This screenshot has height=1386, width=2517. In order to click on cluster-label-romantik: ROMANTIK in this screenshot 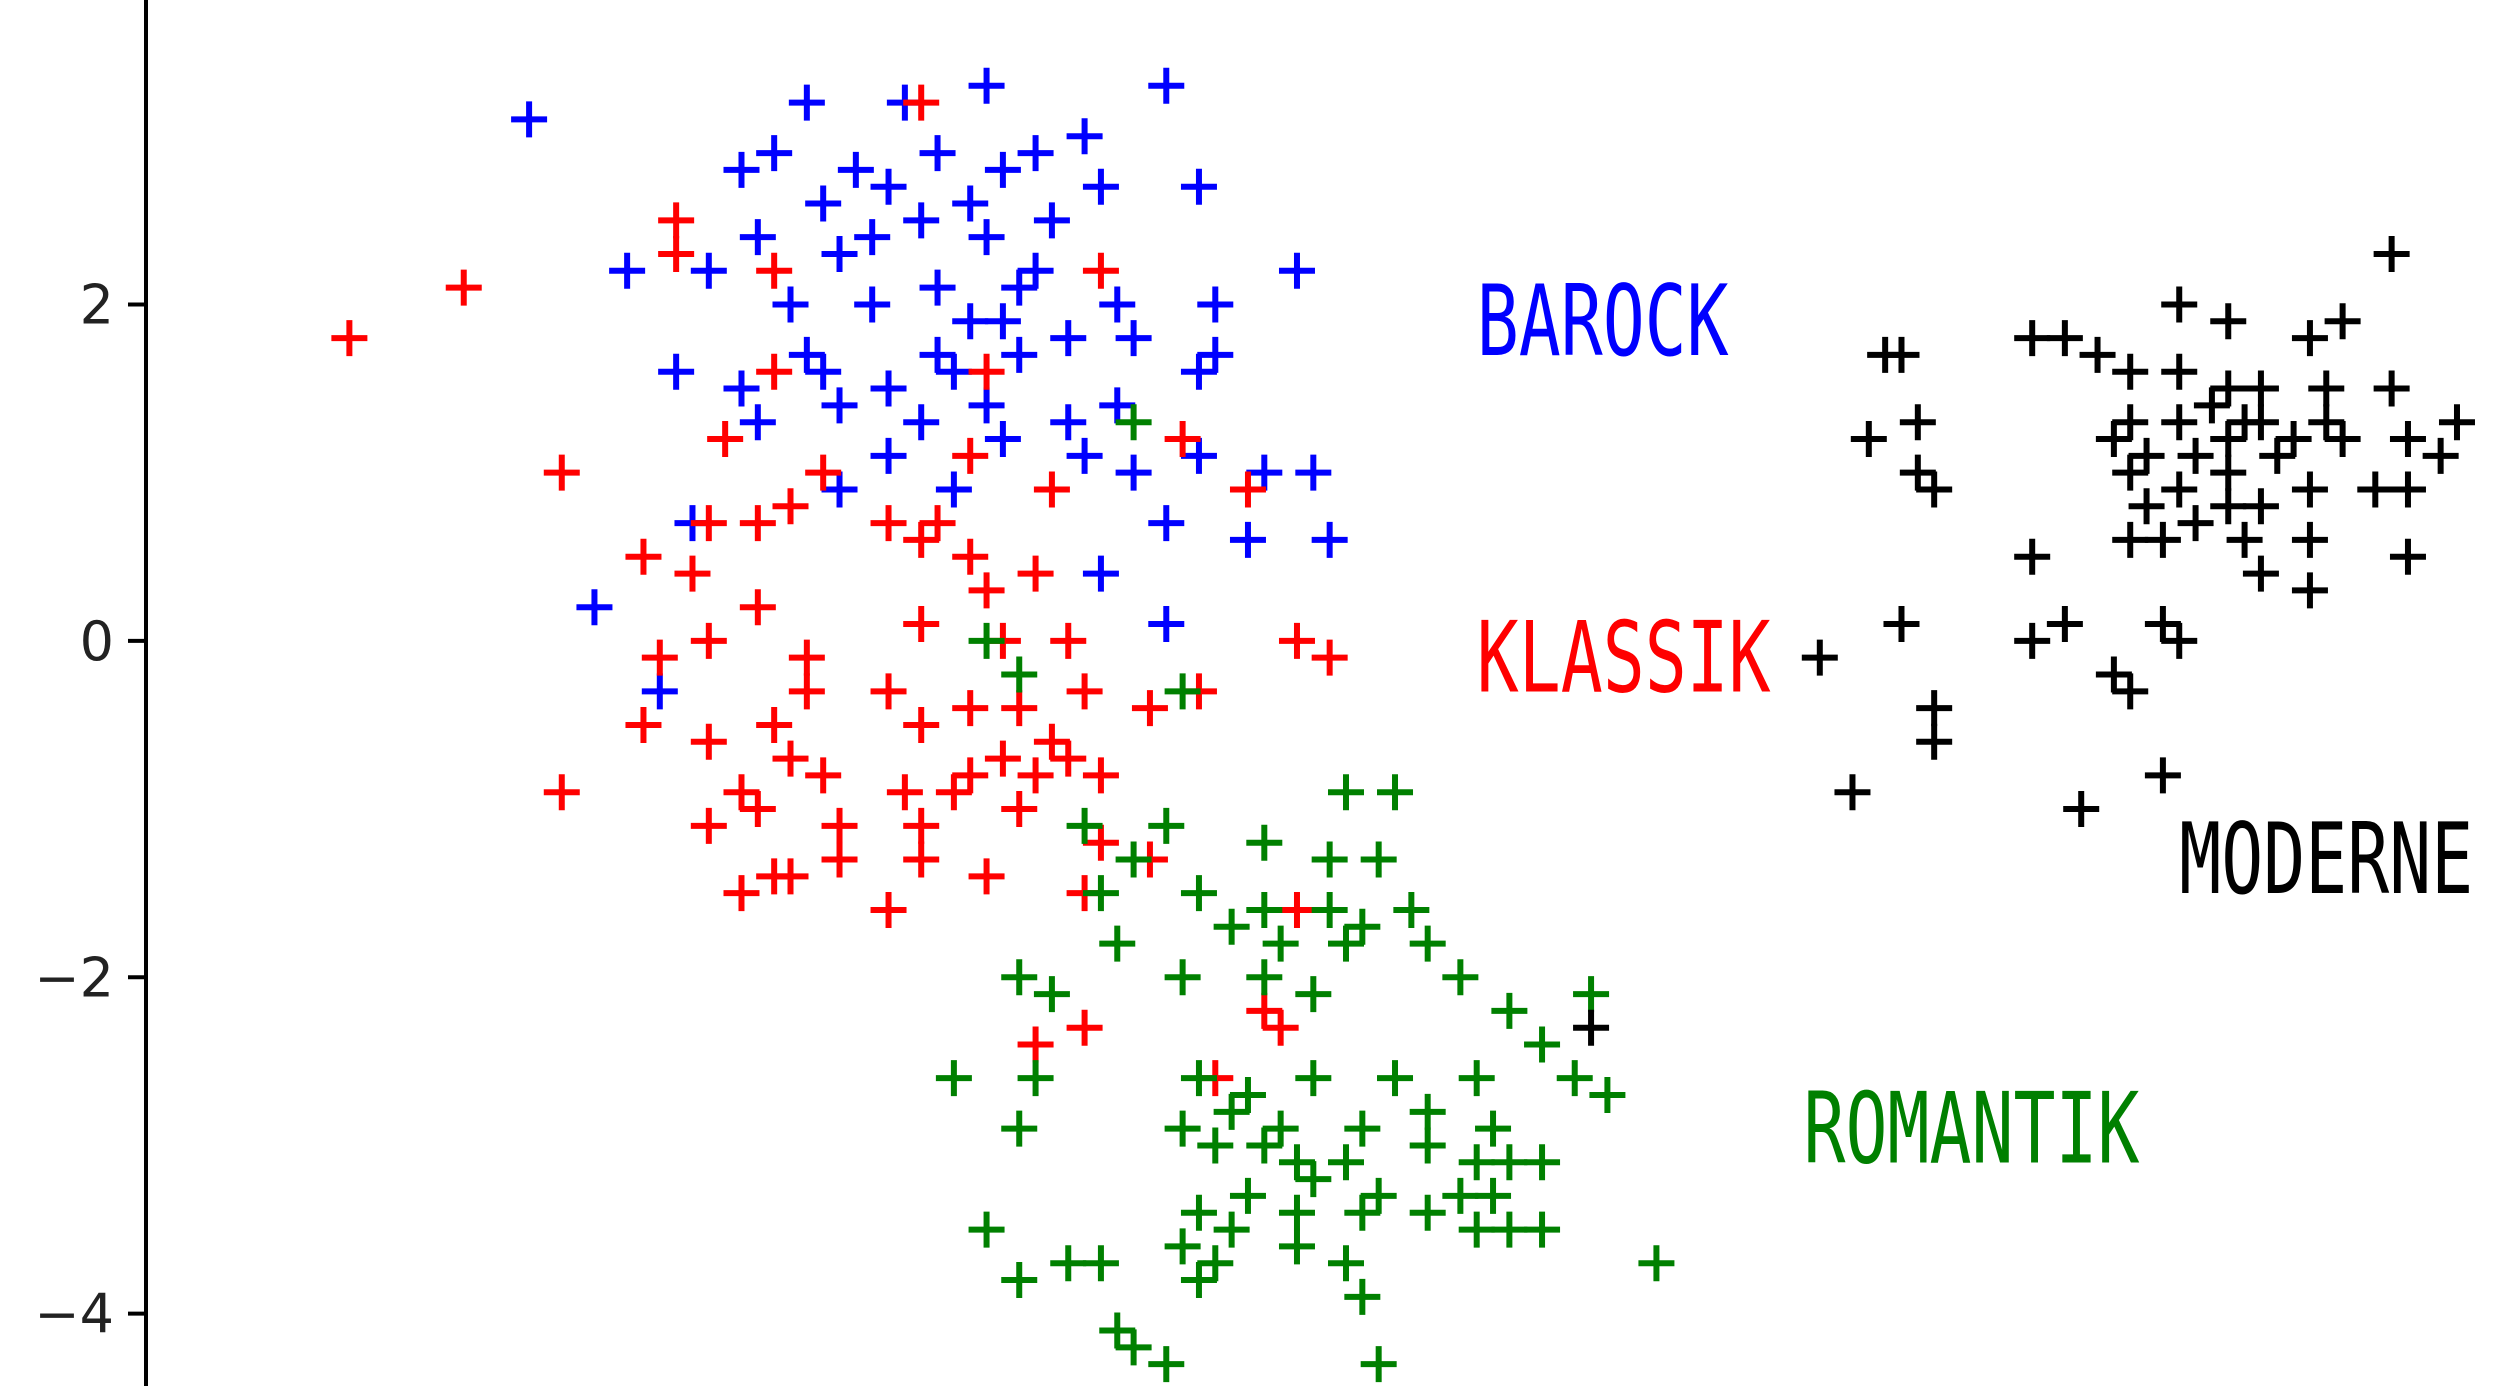, I will do `click(1971, 1129)`.